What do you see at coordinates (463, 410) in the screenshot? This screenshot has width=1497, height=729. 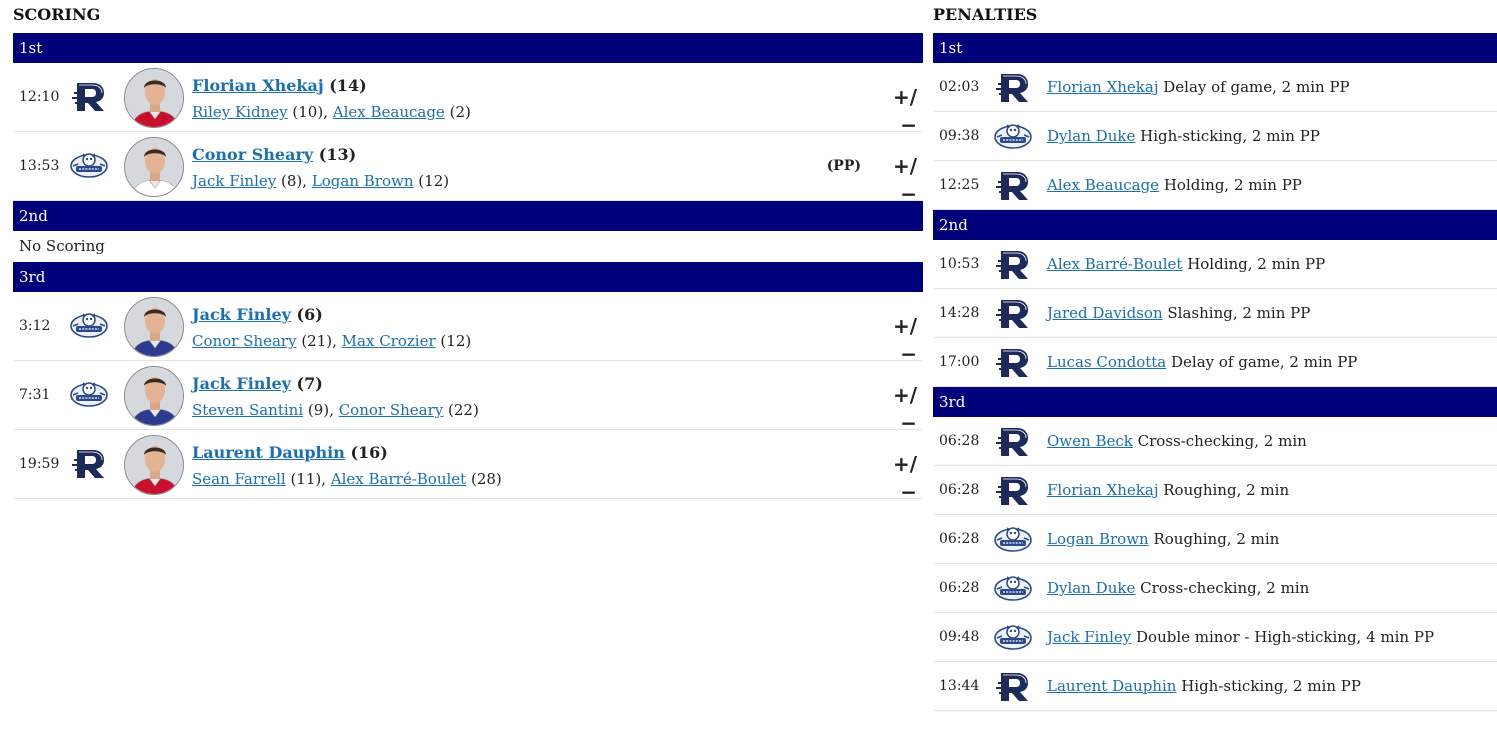 I see `assist-count: (22)` at bounding box center [463, 410].